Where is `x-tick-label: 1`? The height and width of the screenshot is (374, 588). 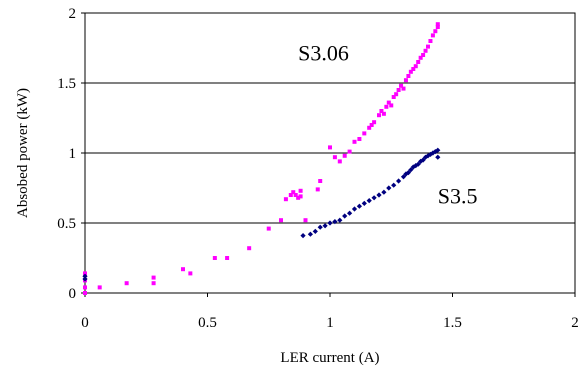
x-tick-label: 1 is located at coordinates (330, 323).